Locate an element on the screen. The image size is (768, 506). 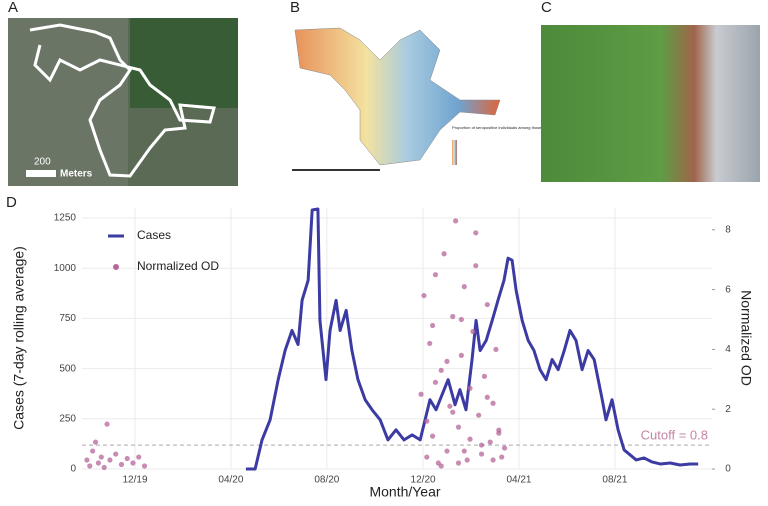
x-tick-label: 08/20 is located at coordinates (326, 480).